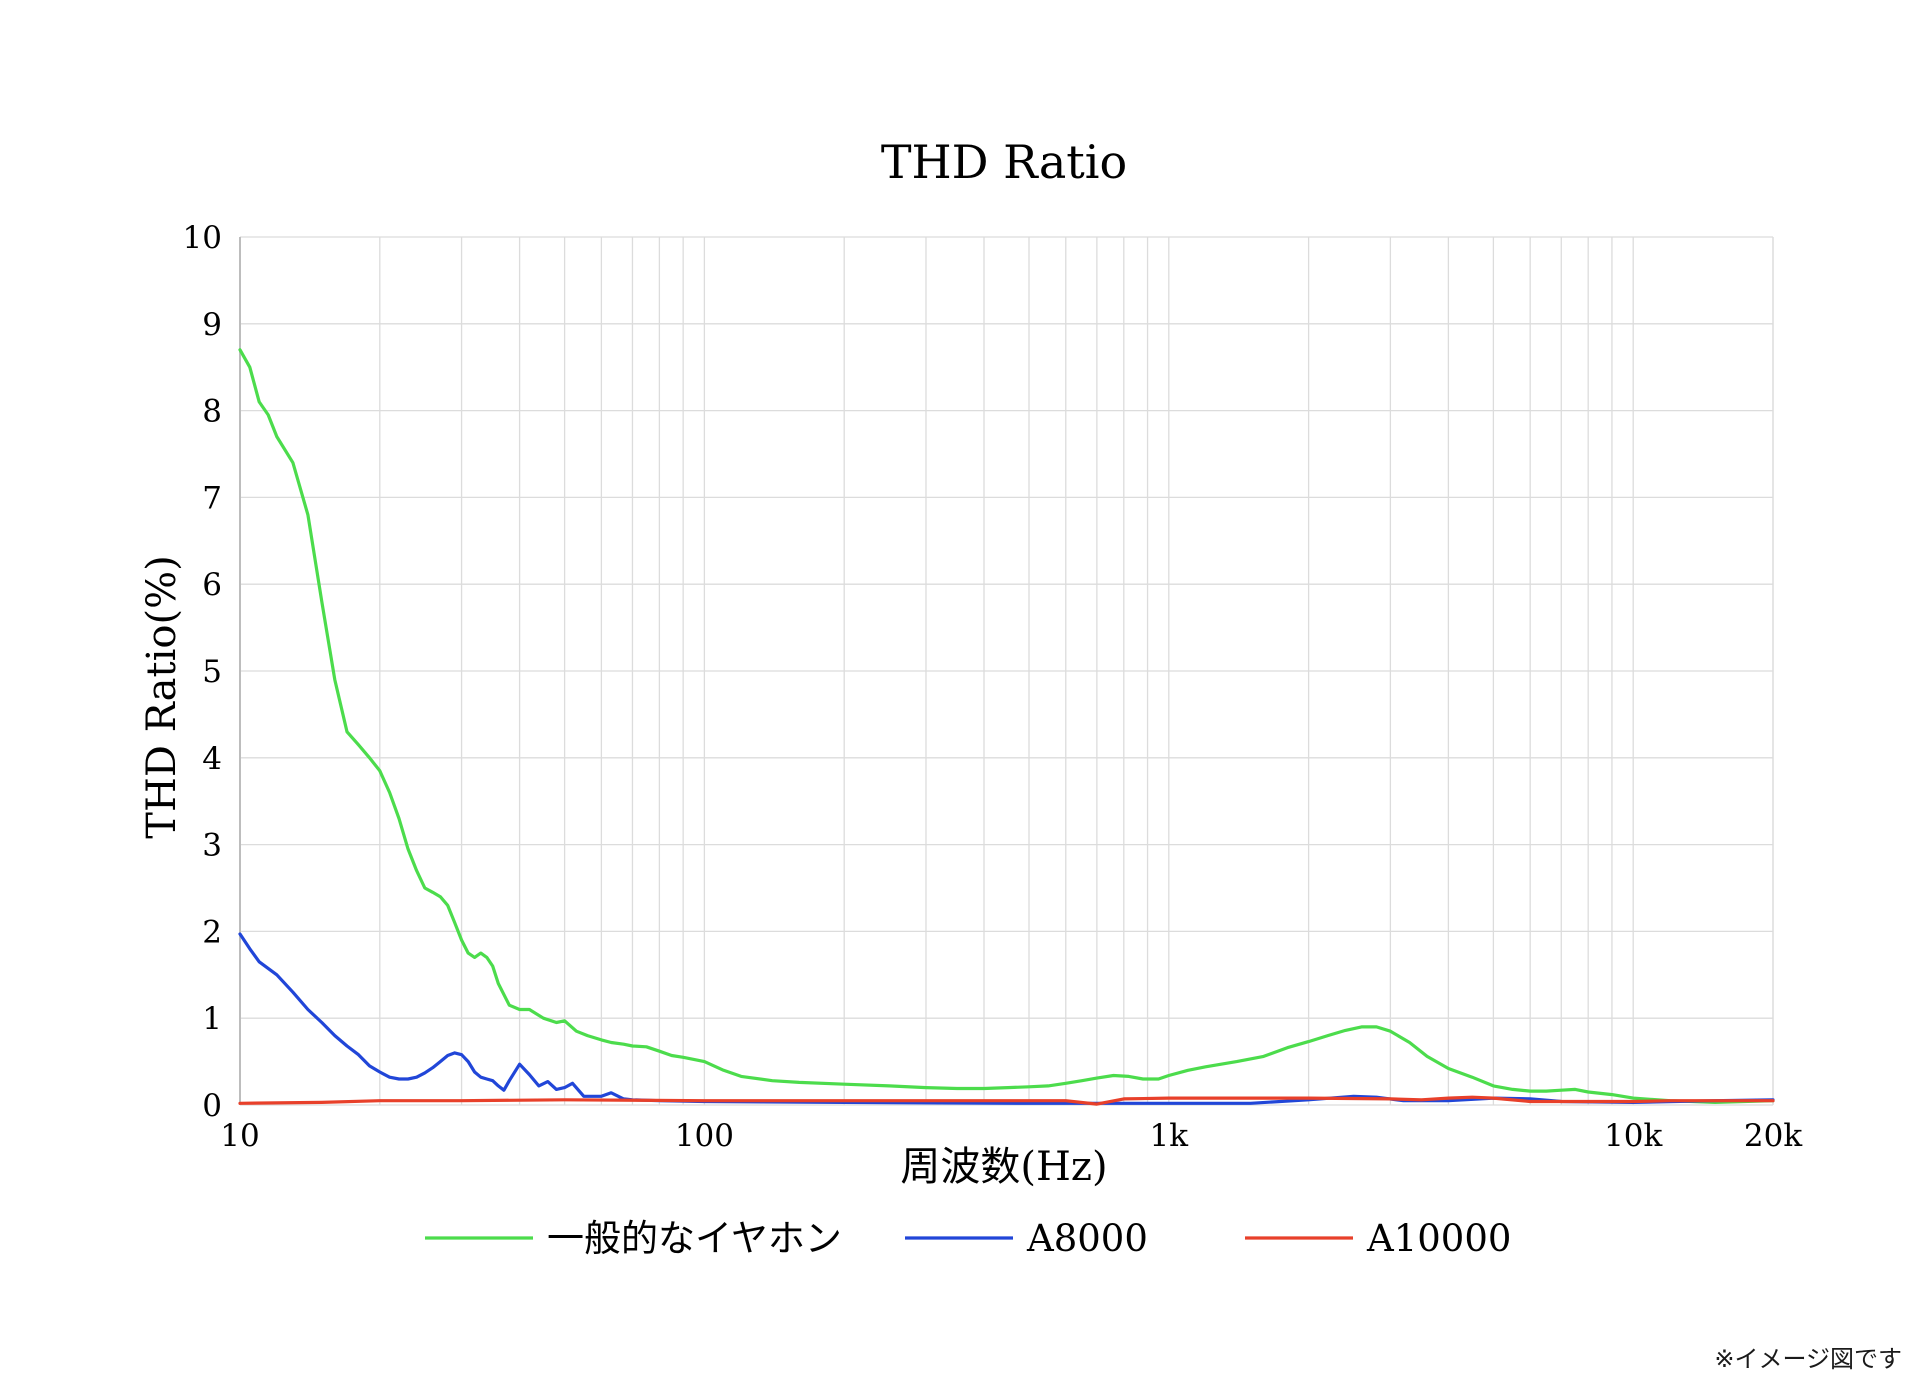  Describe the element at coordinates (704, 1136) in the screenshot. I see `x-tick-label: 100` at that location.